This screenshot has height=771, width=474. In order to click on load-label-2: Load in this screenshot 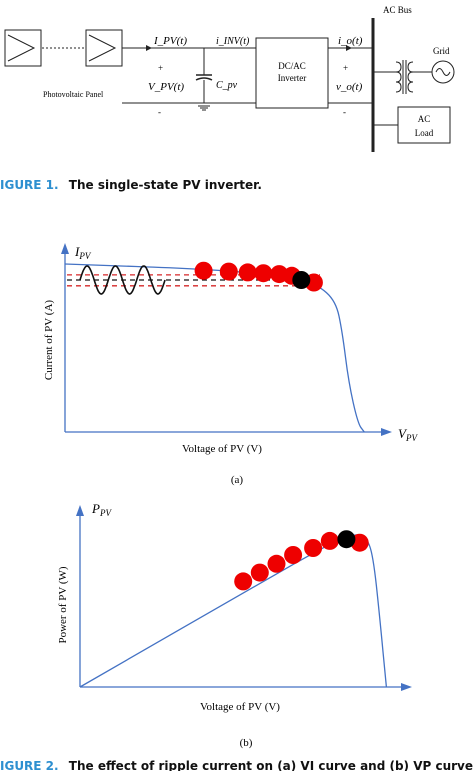, I will do `click(424, 133)`.